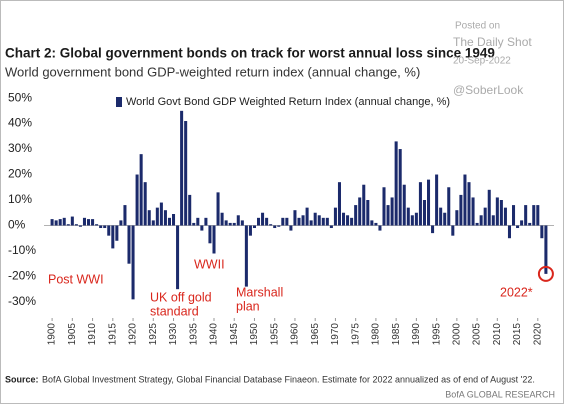  Describe the element at coordinates (22, 379) in the screenshot. I see `source-label: Source:` at that location.